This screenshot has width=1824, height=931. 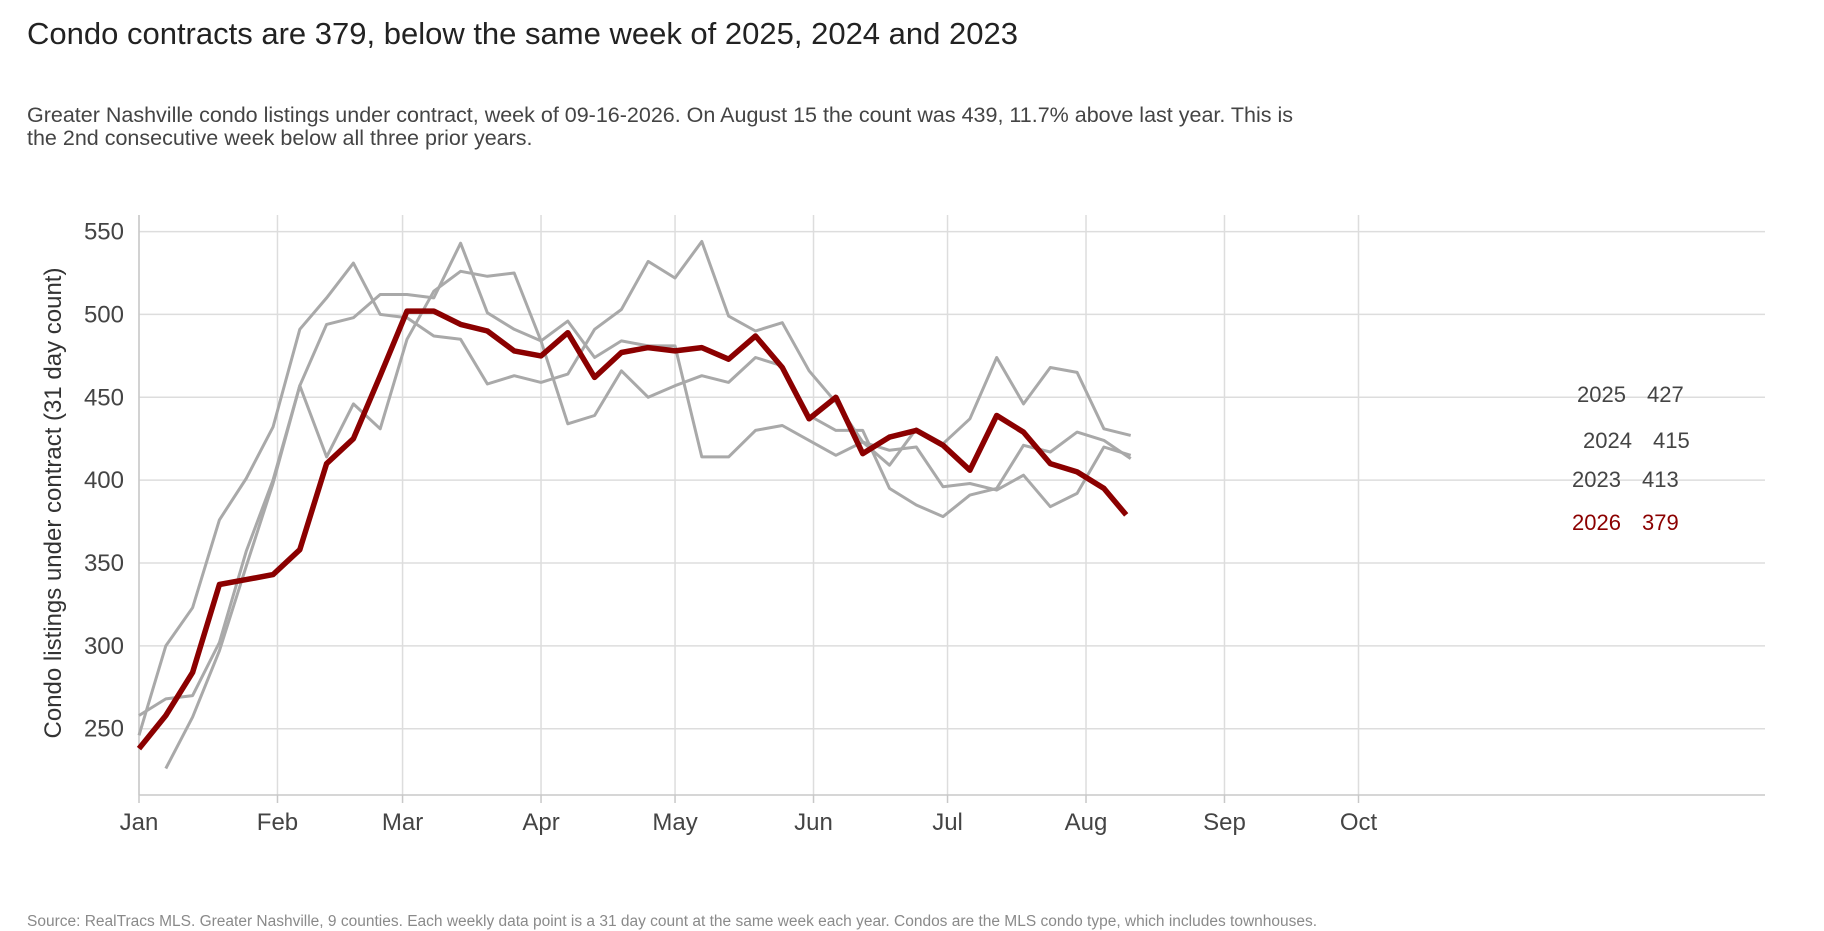 I want to click on end-label-value: 413, so click(x=1660, y=479).